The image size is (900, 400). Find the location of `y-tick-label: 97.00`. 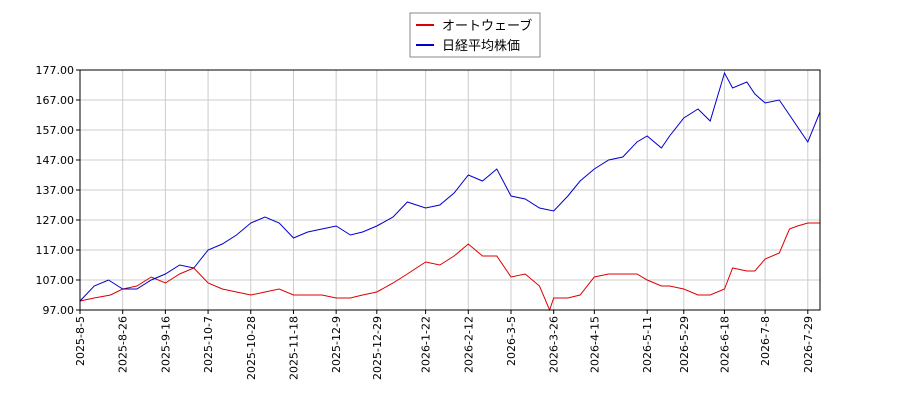

y-tick-label: 97.00 is located at coordinates (59, 310).